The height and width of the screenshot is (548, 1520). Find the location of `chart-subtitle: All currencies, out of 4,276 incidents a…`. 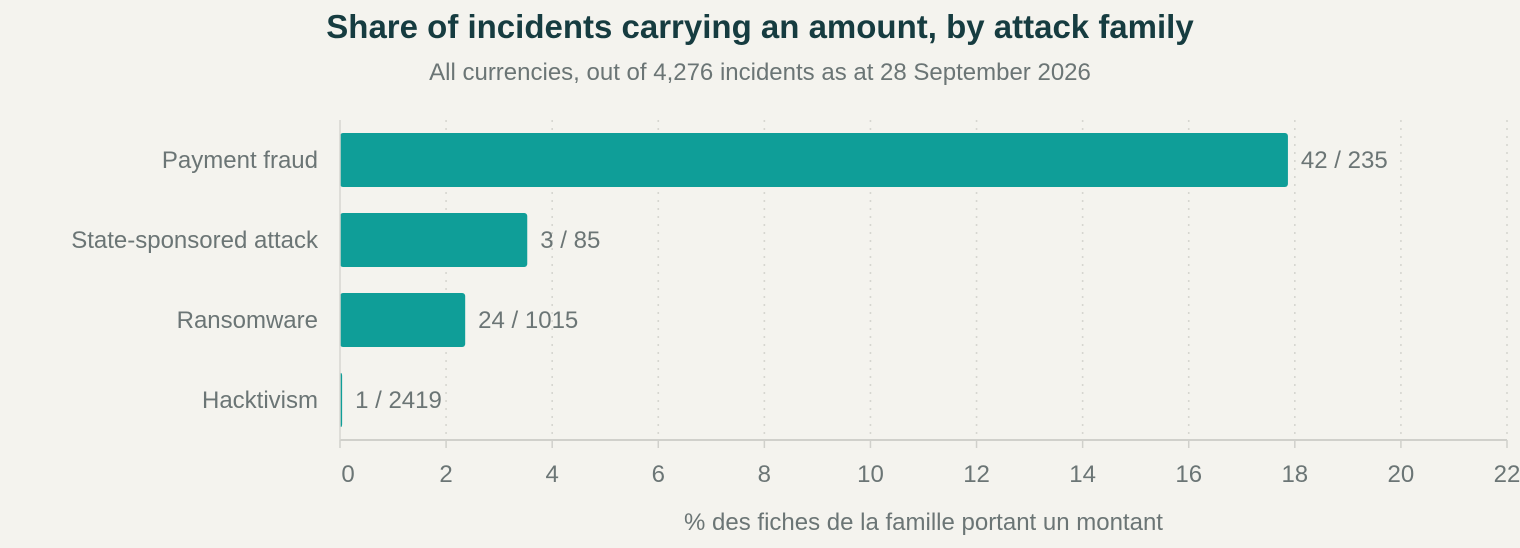

chart-subtitle: All currencies, out of 4,276 incidents a… is located at coordinates (760, 72).